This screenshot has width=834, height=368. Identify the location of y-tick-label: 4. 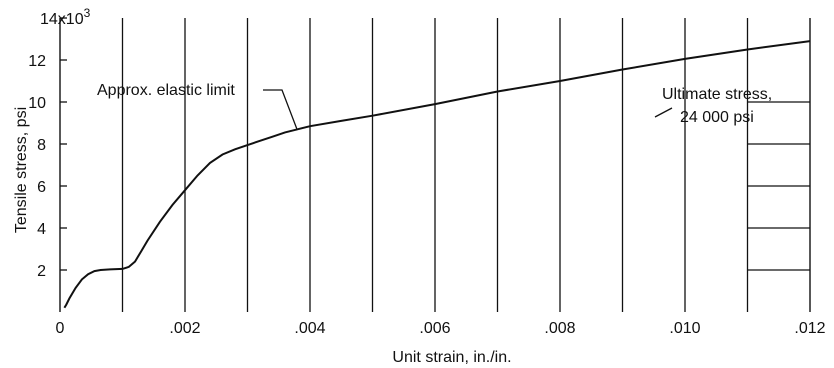
(41, 229).